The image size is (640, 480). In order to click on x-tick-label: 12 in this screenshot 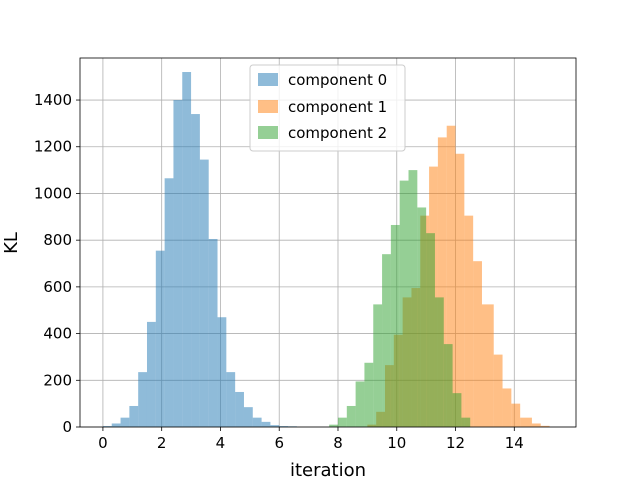, I will do `click(455, 443)`.